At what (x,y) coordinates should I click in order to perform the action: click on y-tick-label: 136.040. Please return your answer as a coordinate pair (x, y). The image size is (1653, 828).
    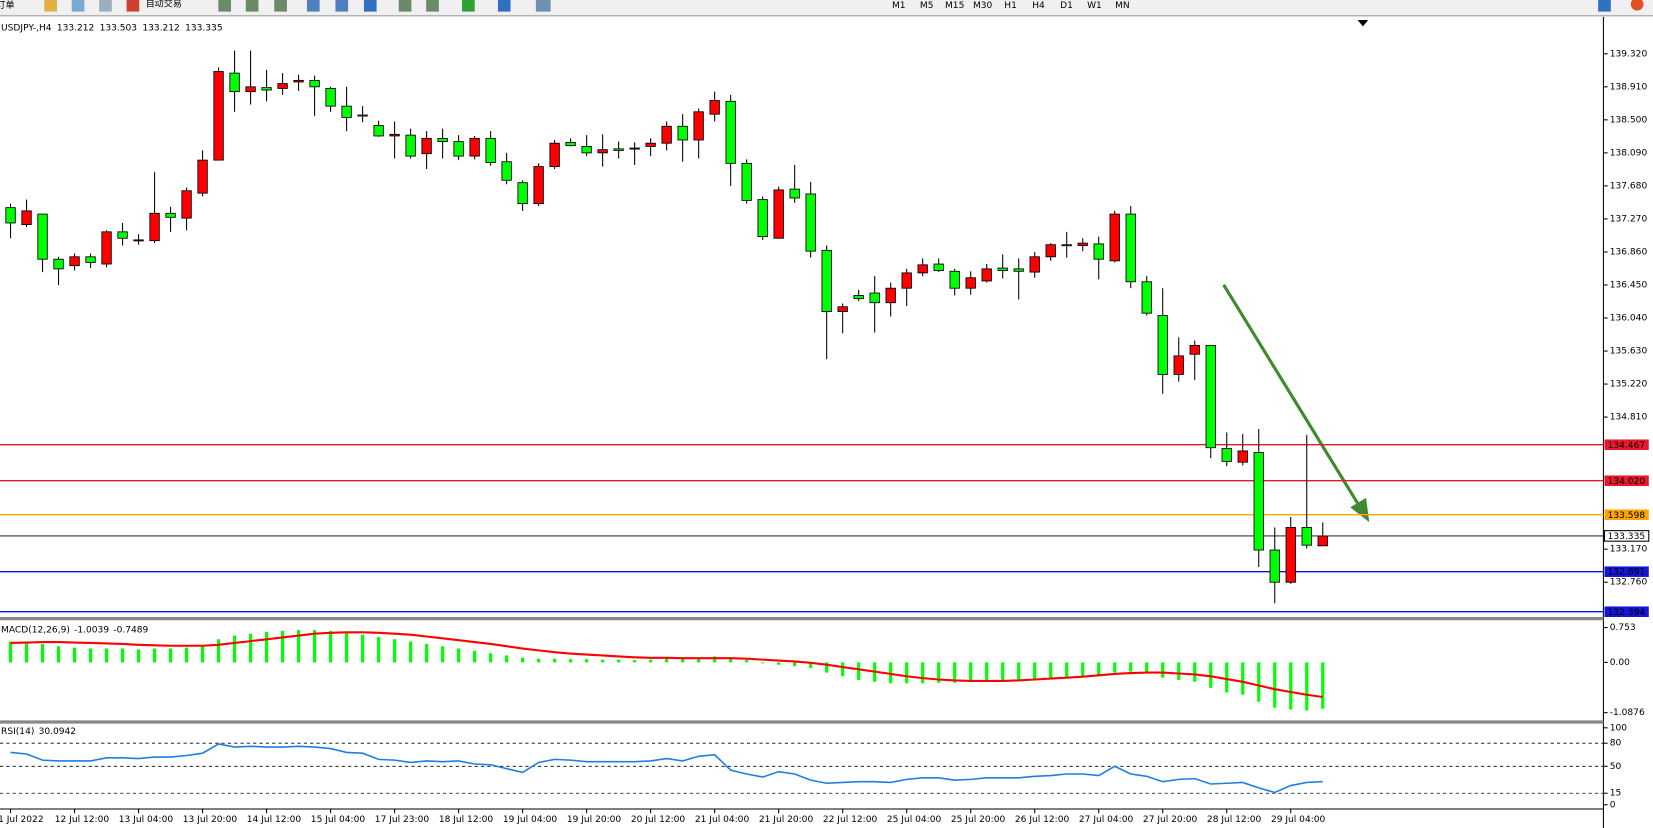
    Looking at the image, I should click on (1629, 319).